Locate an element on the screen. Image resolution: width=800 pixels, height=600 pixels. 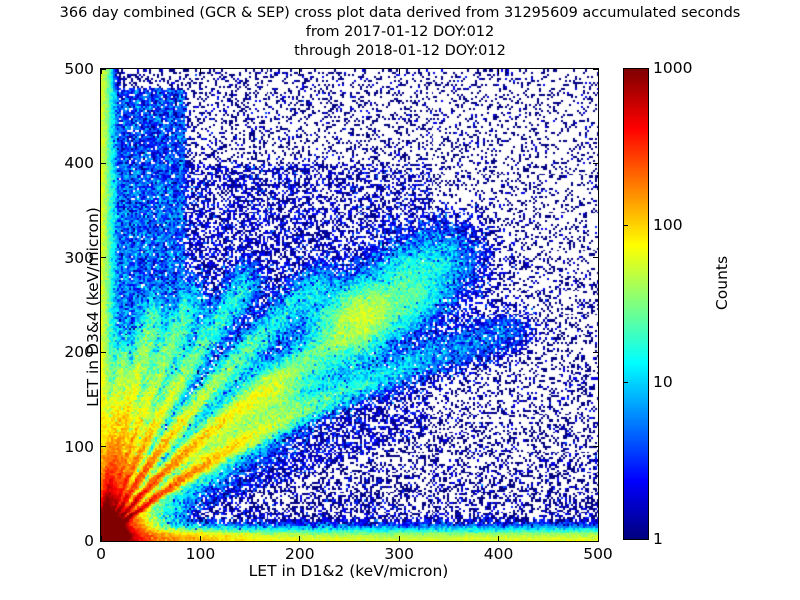
colorbar-tick-label: 100 is located at coordinates (668, 225).